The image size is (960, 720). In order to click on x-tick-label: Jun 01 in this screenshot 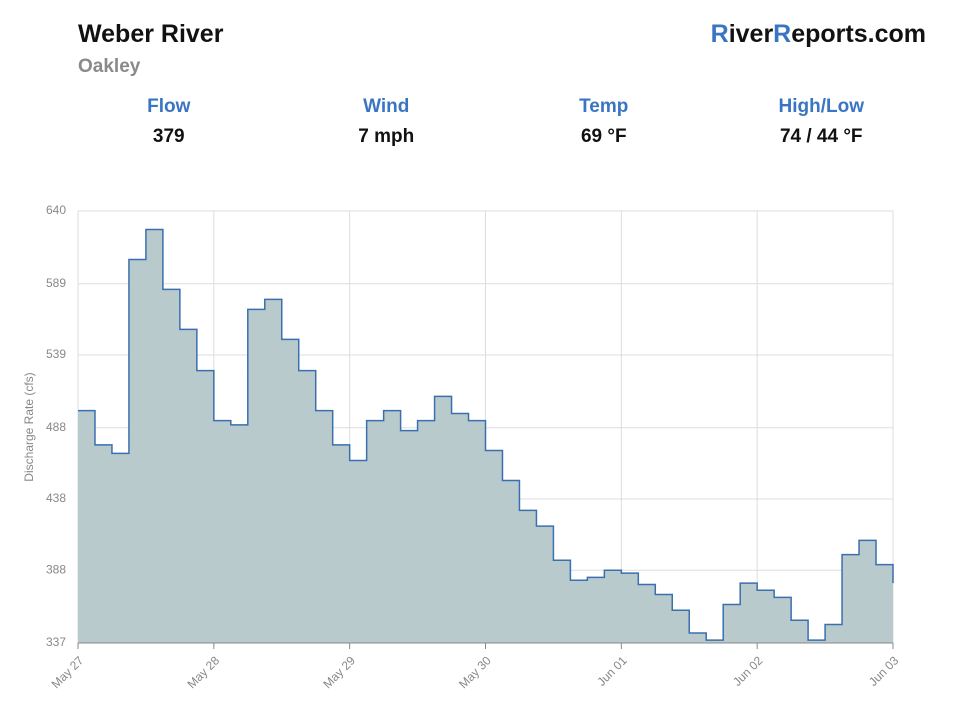, I will do `click(612, 671)`.